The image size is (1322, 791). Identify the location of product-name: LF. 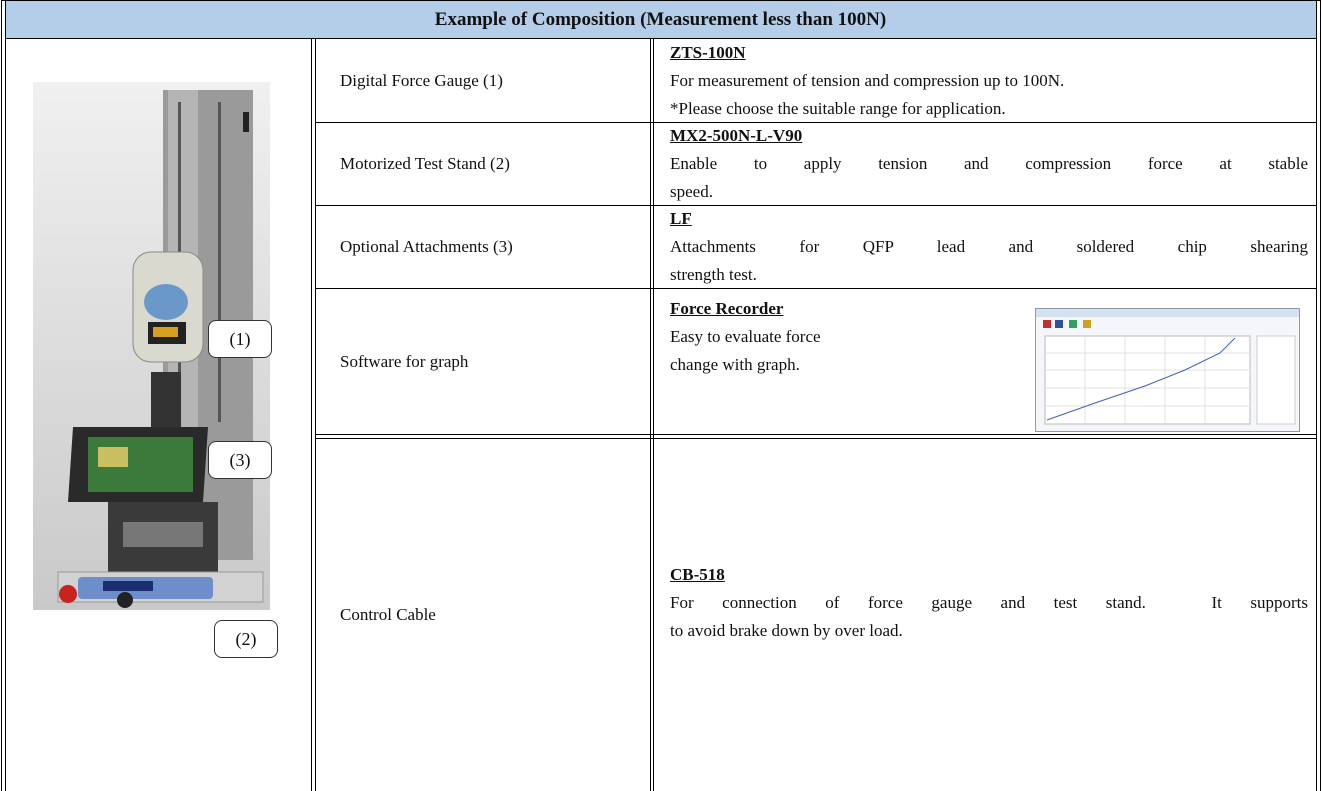
(681, 218).